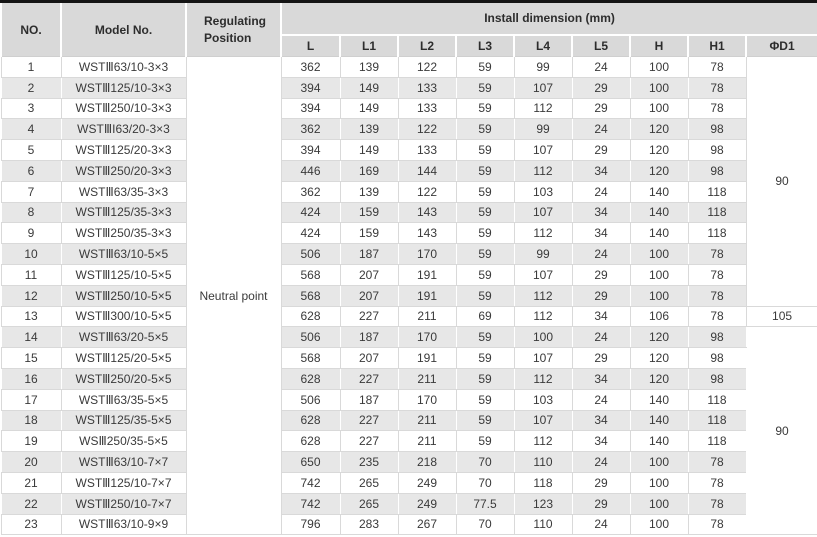 The height and width of the screenshot is (537, 817). I want to click on cell-dim-h1: 98, so click(717, 150).